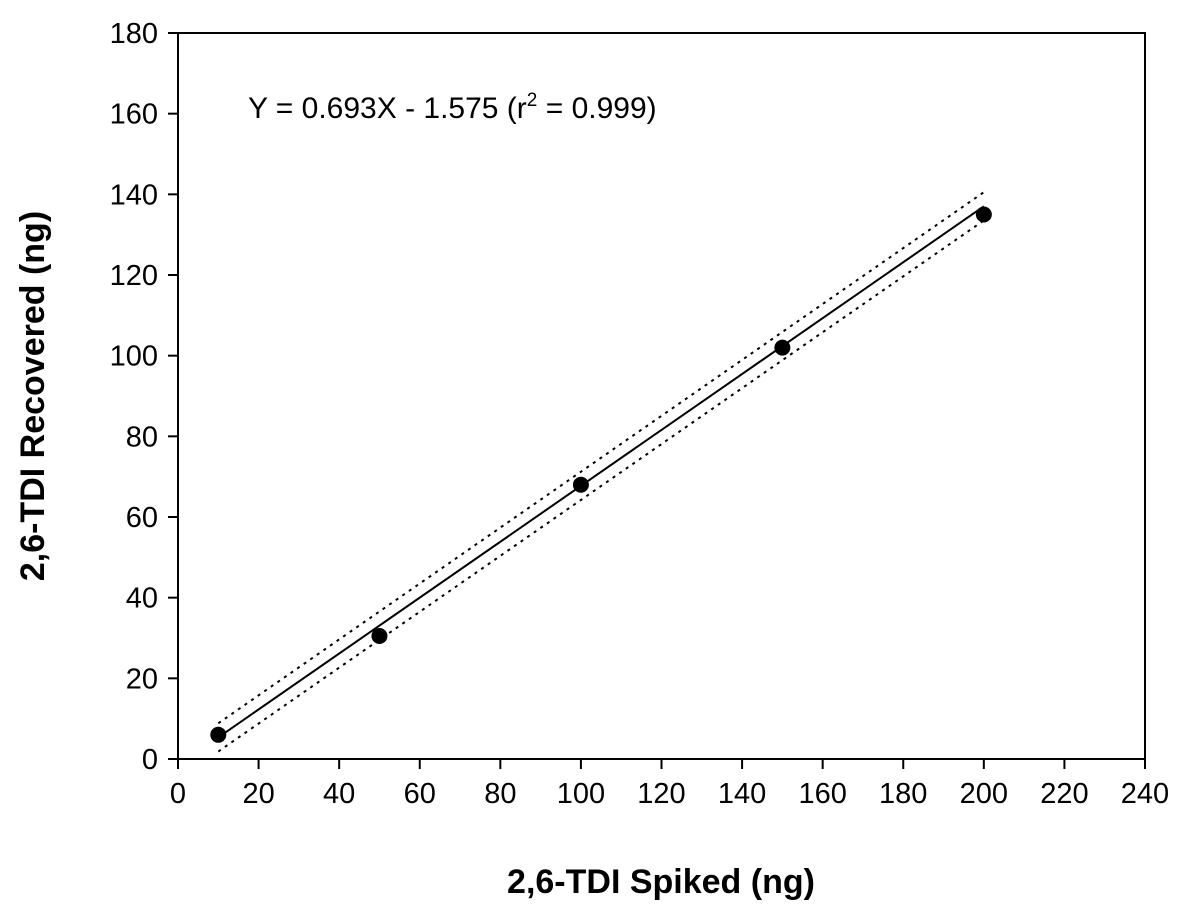  I want to click on x-tick-label: 200, so click(984, 794).